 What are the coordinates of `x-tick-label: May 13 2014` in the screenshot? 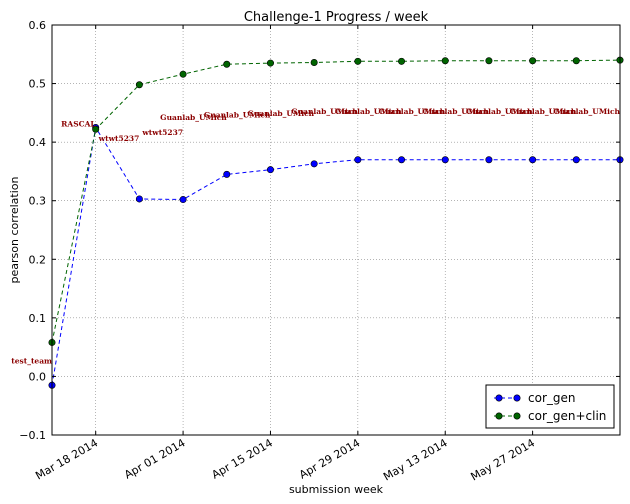 It's located at (415, 459).